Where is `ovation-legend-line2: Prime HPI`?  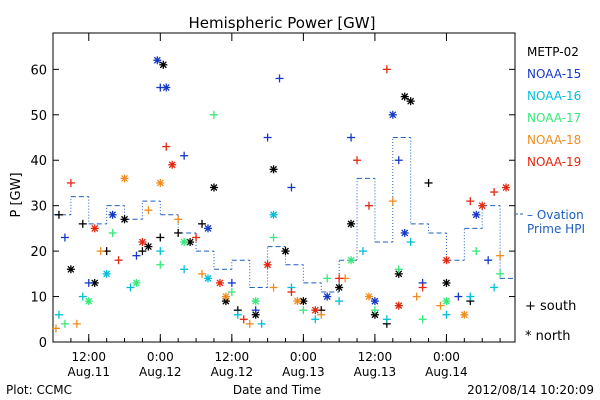
ovation-legend-line2: Prime HPI is located at coordinates (556, 229).